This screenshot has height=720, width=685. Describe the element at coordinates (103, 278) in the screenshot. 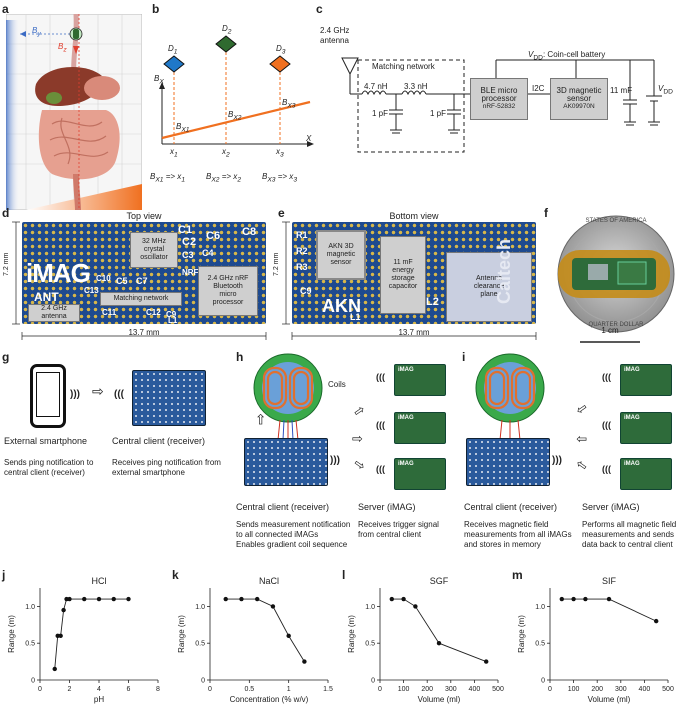

I see `silk-c10: C10` at that location.